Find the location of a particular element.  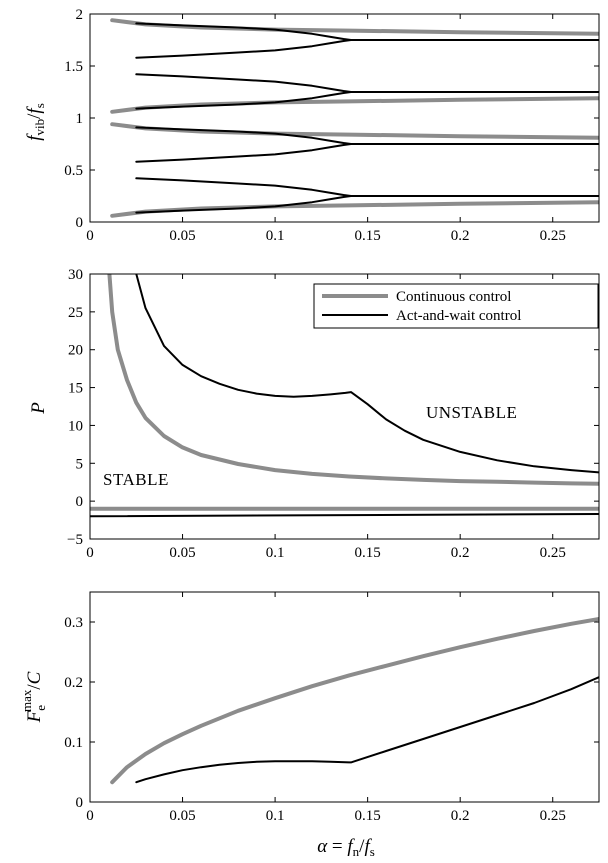

panel-parameter-xtick-label: 0.15 is located at coordinates (368, 553).